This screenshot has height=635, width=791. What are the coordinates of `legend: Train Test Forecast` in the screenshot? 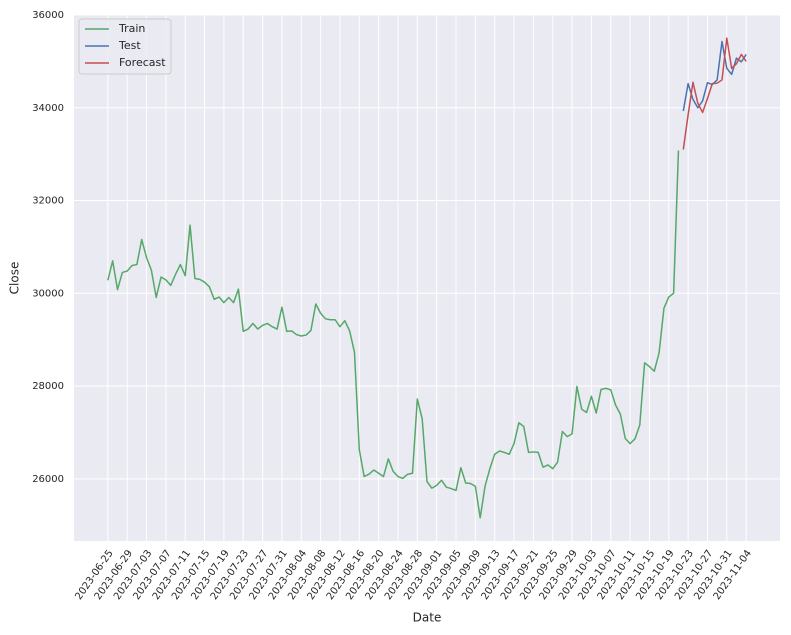 It's located at (125, 46).